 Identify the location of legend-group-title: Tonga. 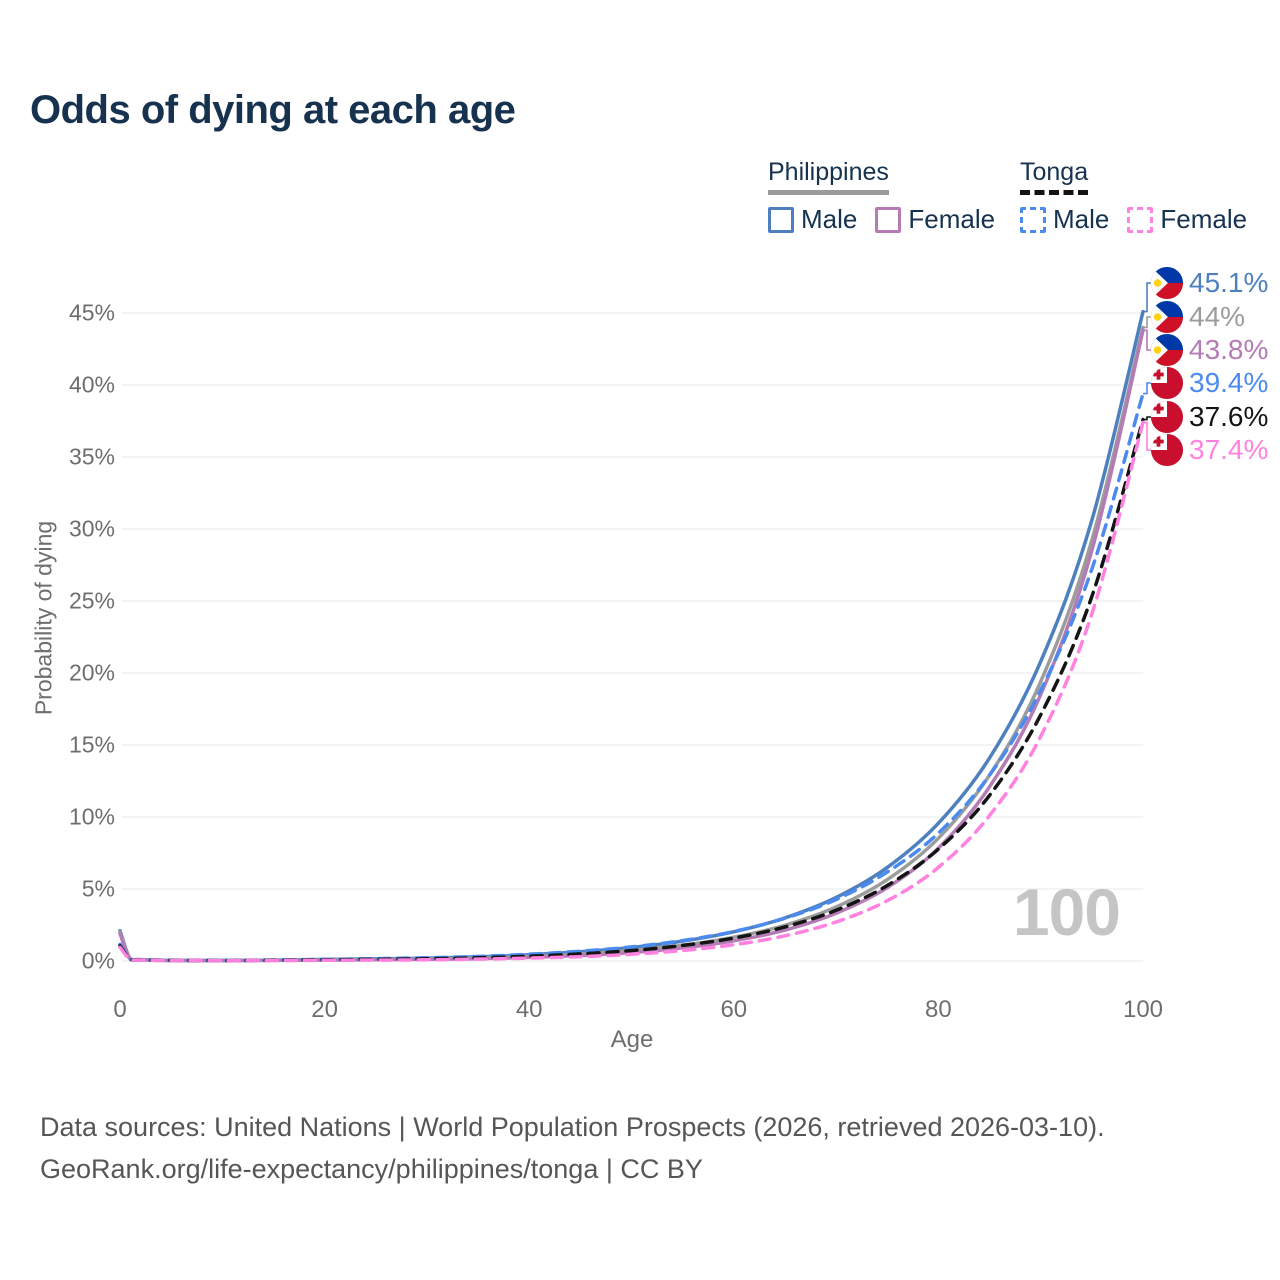
(1054, 176).